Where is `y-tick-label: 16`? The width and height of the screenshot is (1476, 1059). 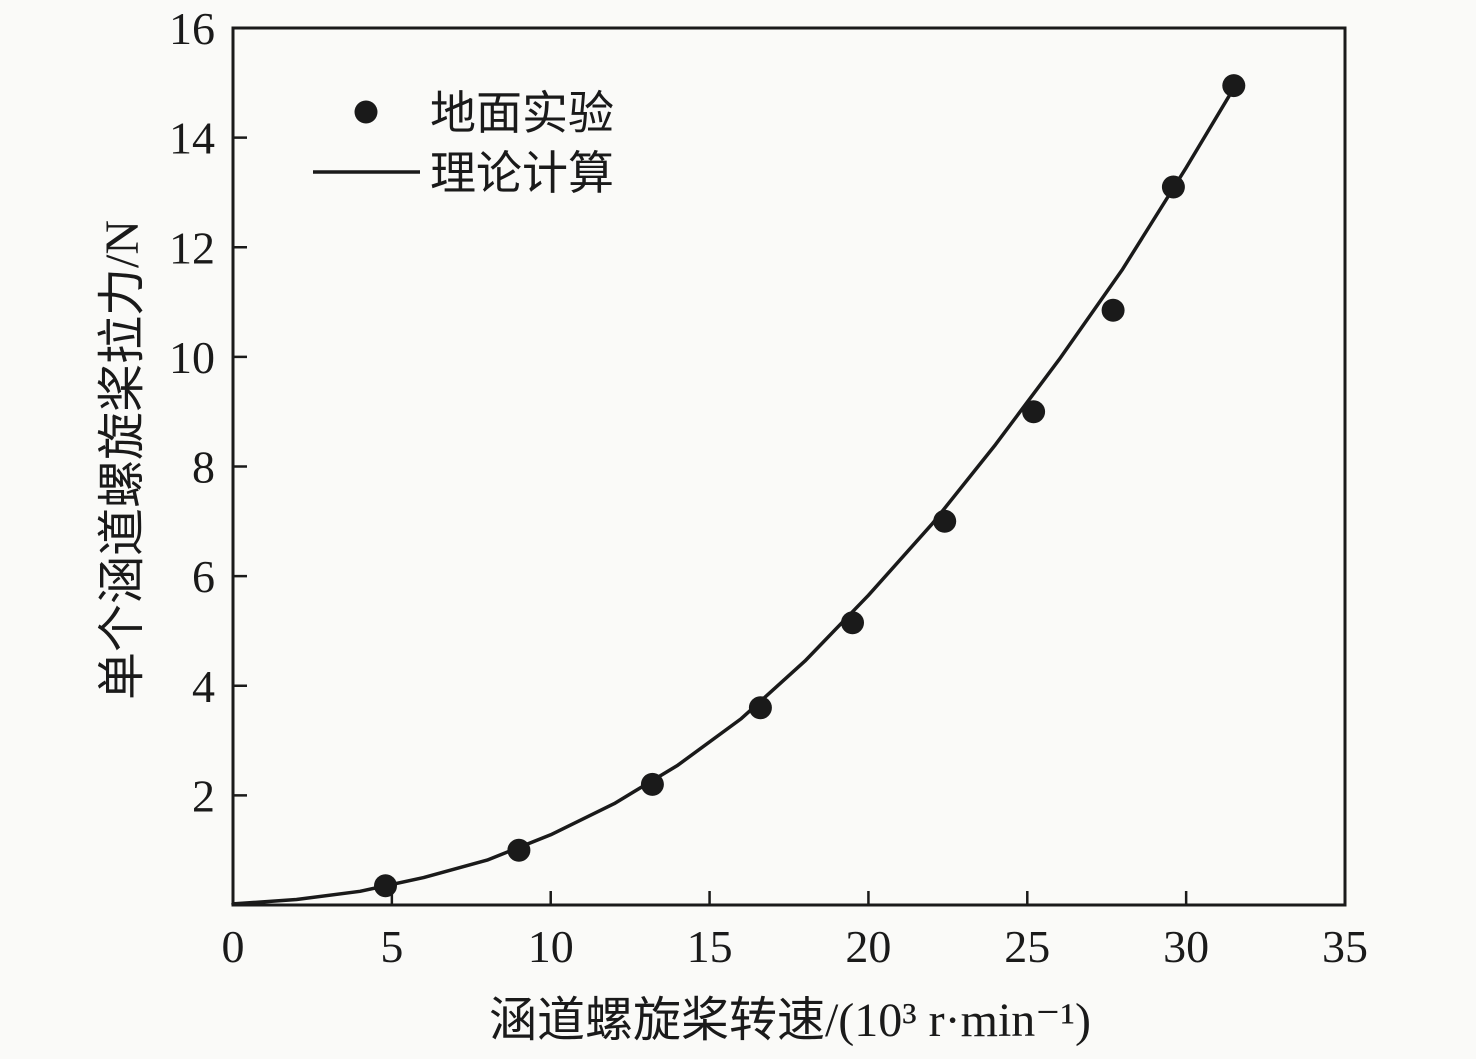
y-tick-label: 16 is located at coordinates (192, 28).